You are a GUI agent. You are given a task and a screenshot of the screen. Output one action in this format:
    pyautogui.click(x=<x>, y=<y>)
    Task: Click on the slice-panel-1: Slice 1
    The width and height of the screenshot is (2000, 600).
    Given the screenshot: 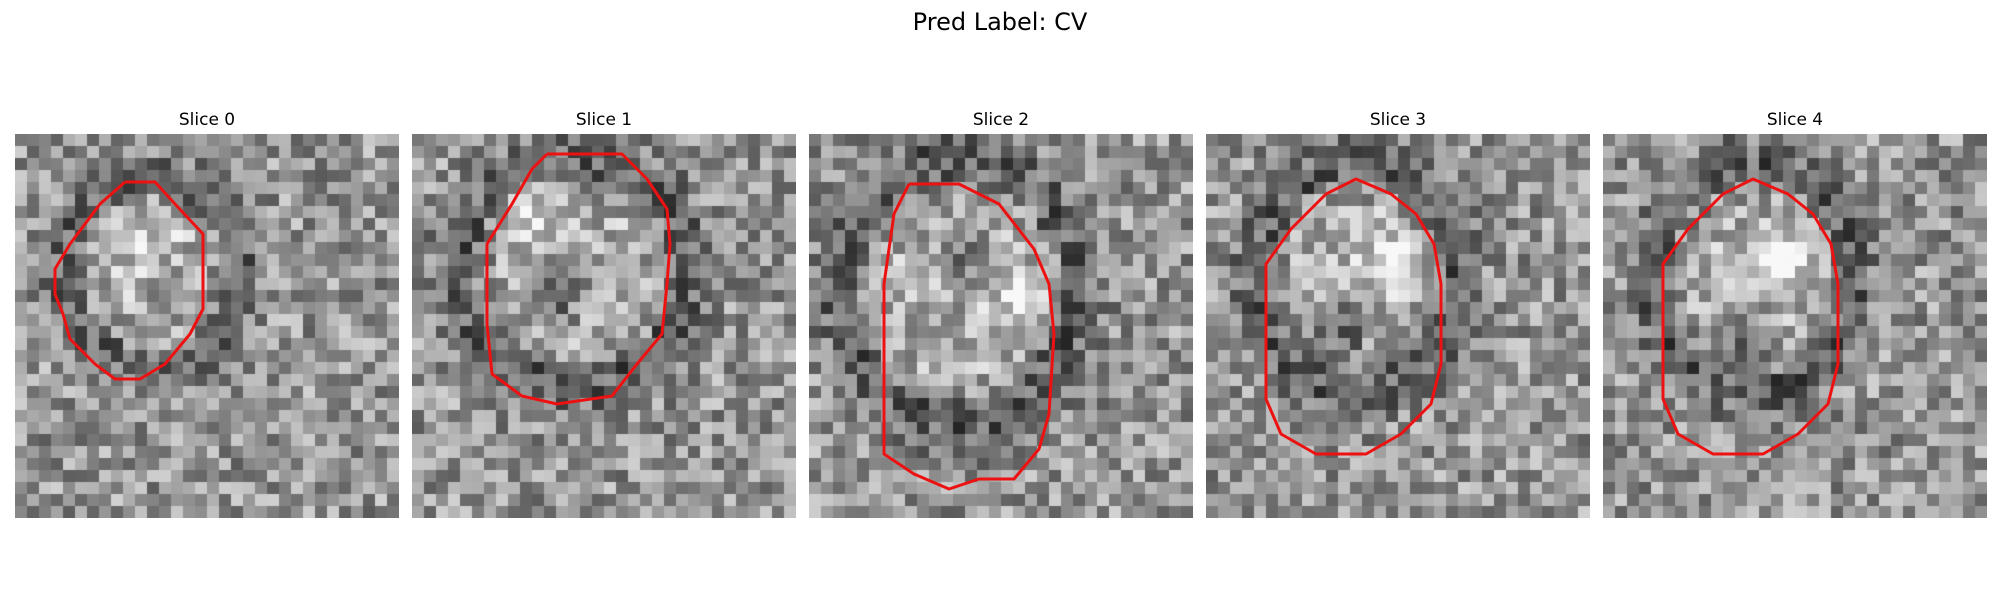 What is the action you would take?
    pyautogui.click(x=604, y=313)
    